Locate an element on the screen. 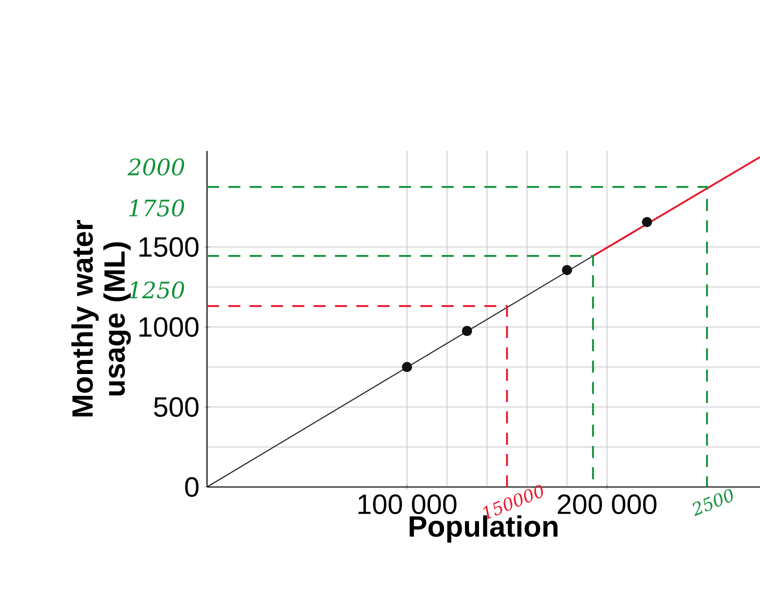  annotation: 2500 is located at coordinates (712, 502).